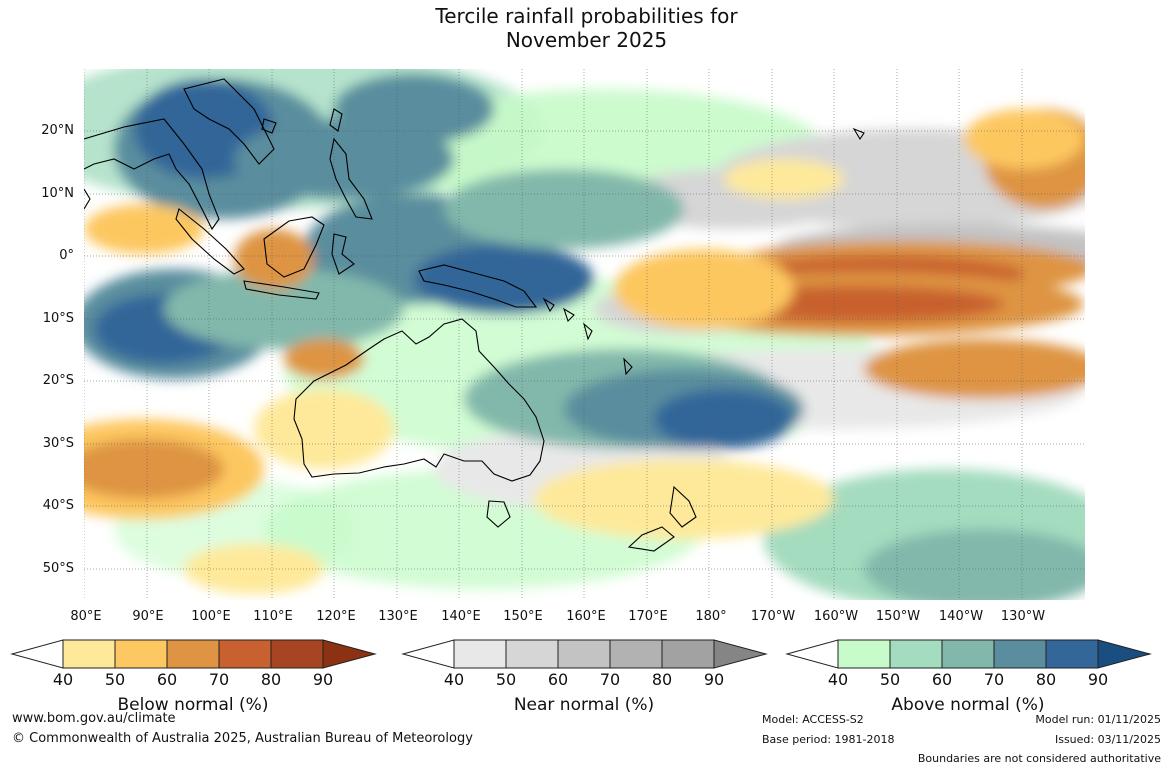 The width and height of the screenshot is (1173, 770). I want to click on near-cbar-extend-high, so click(740, 654).